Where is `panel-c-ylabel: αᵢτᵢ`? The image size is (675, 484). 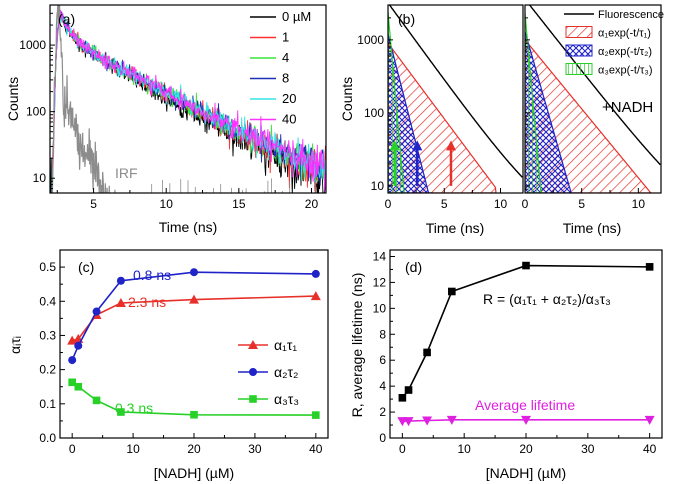 panel-c-ylabel: αᵢτᵢ is located at coordinates (15, 345).